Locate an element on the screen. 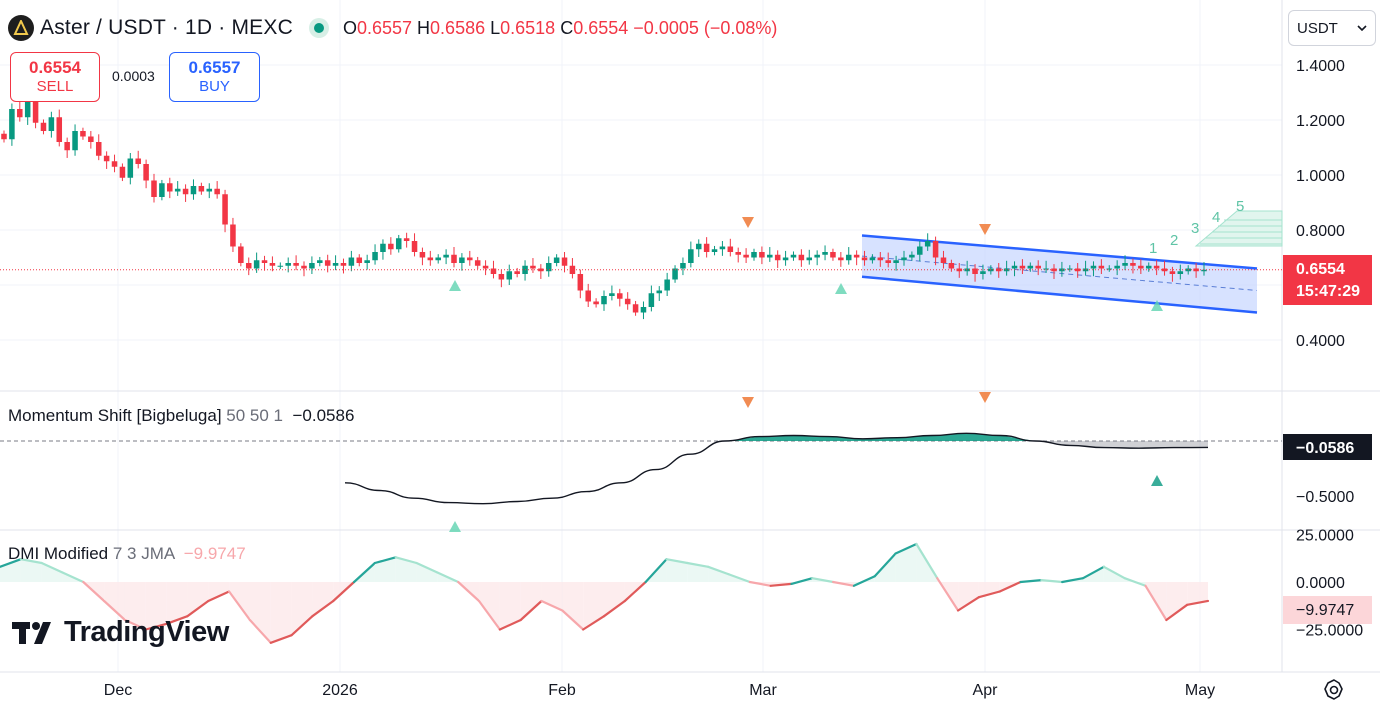 The width and height of the screenshot is (1380, 715). settings-gear-icon is located at coordinates (1334, 690).